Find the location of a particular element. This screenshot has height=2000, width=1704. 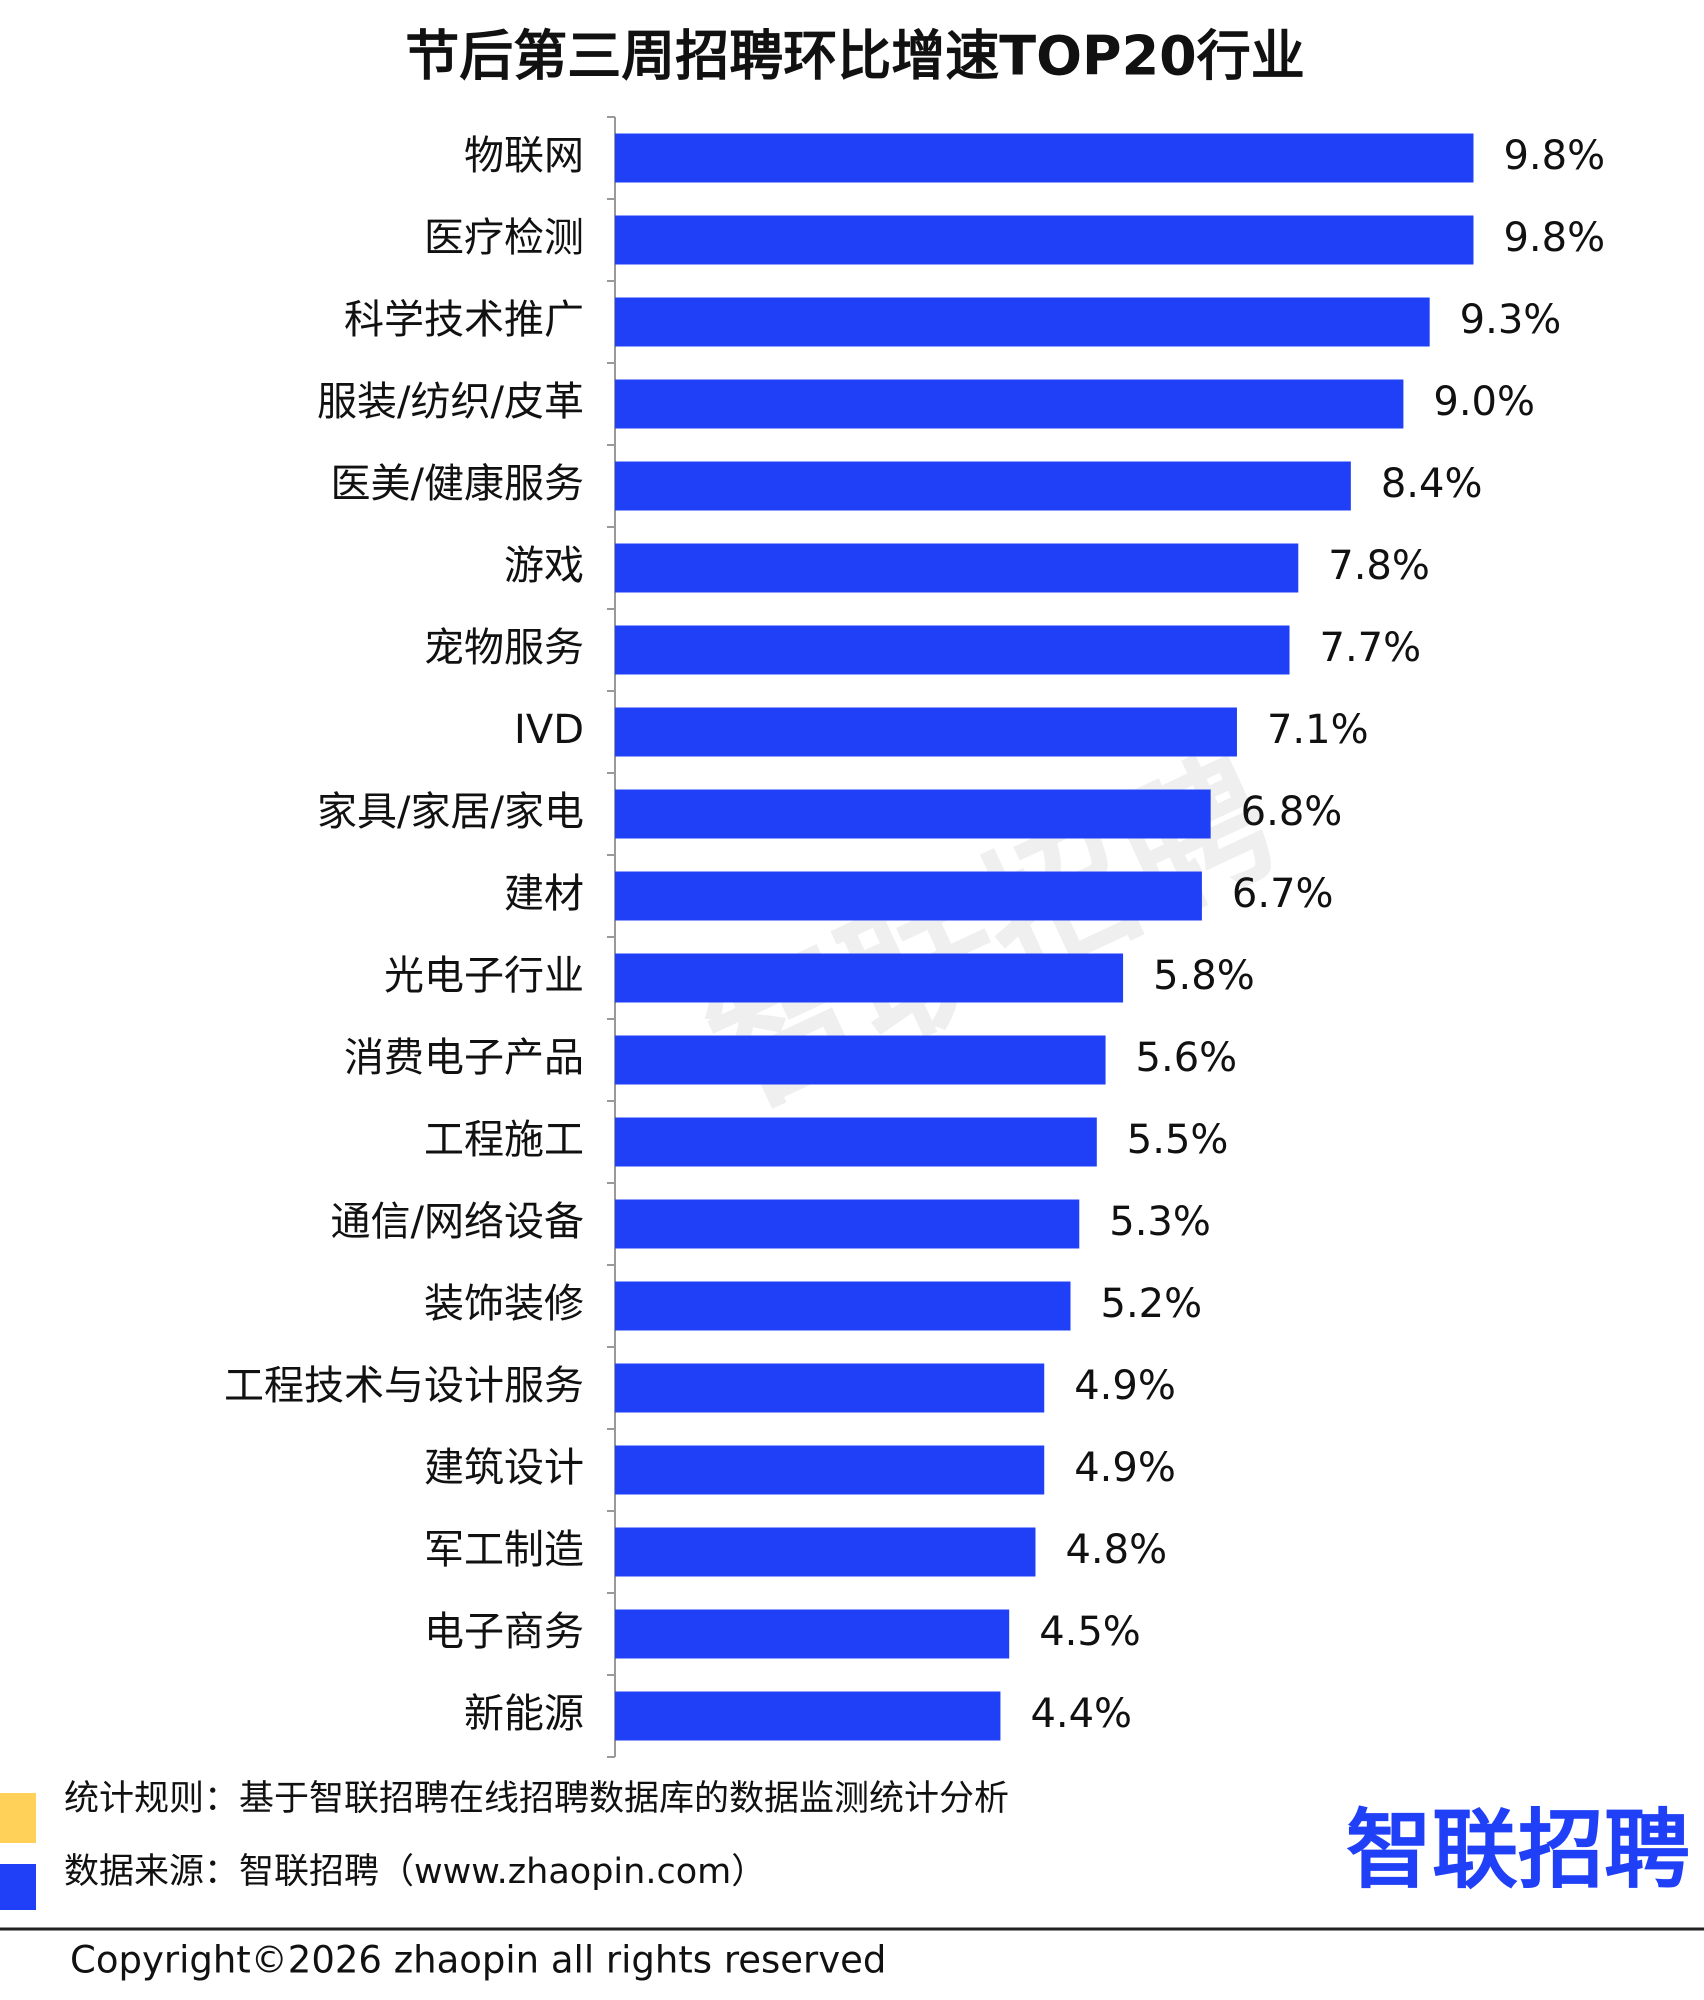

legend-swatch-yellow is located at coordinates (18, 1818).